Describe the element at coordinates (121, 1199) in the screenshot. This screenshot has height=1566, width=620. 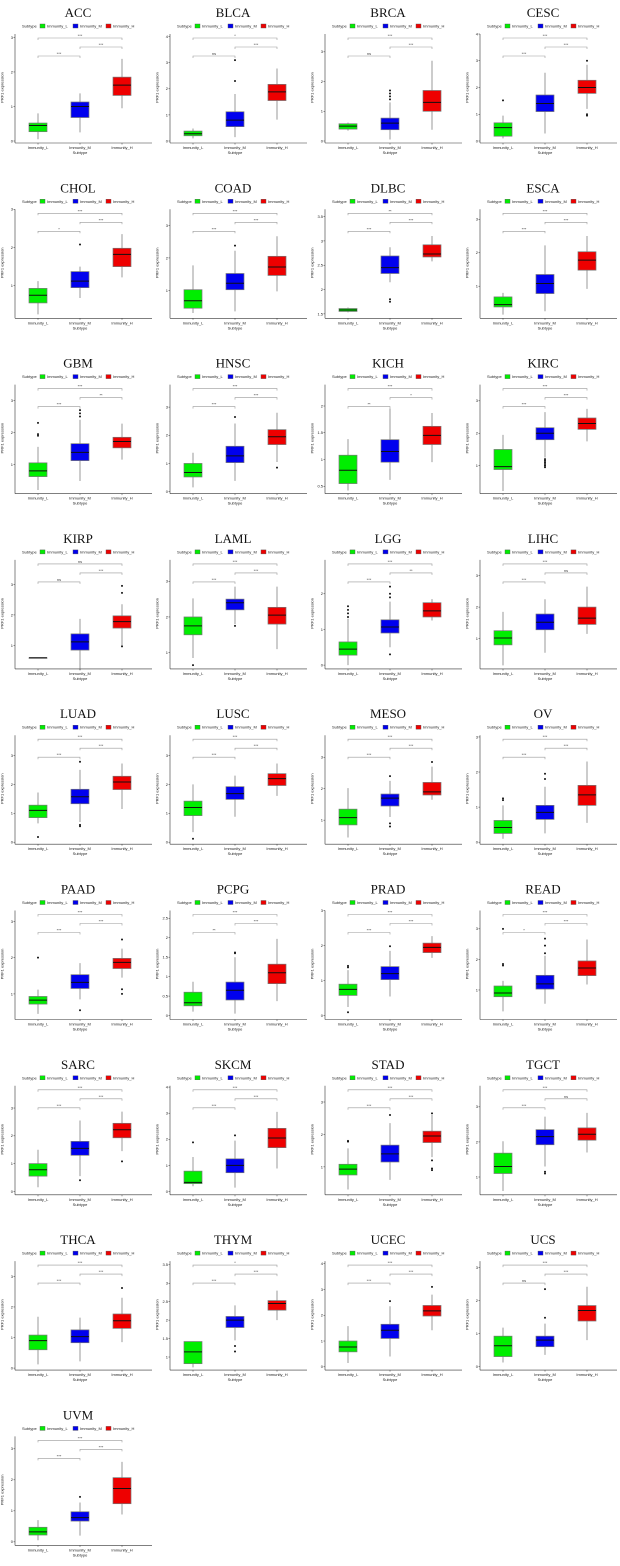
I see `x-tick-label: Immunity_H` at that location.